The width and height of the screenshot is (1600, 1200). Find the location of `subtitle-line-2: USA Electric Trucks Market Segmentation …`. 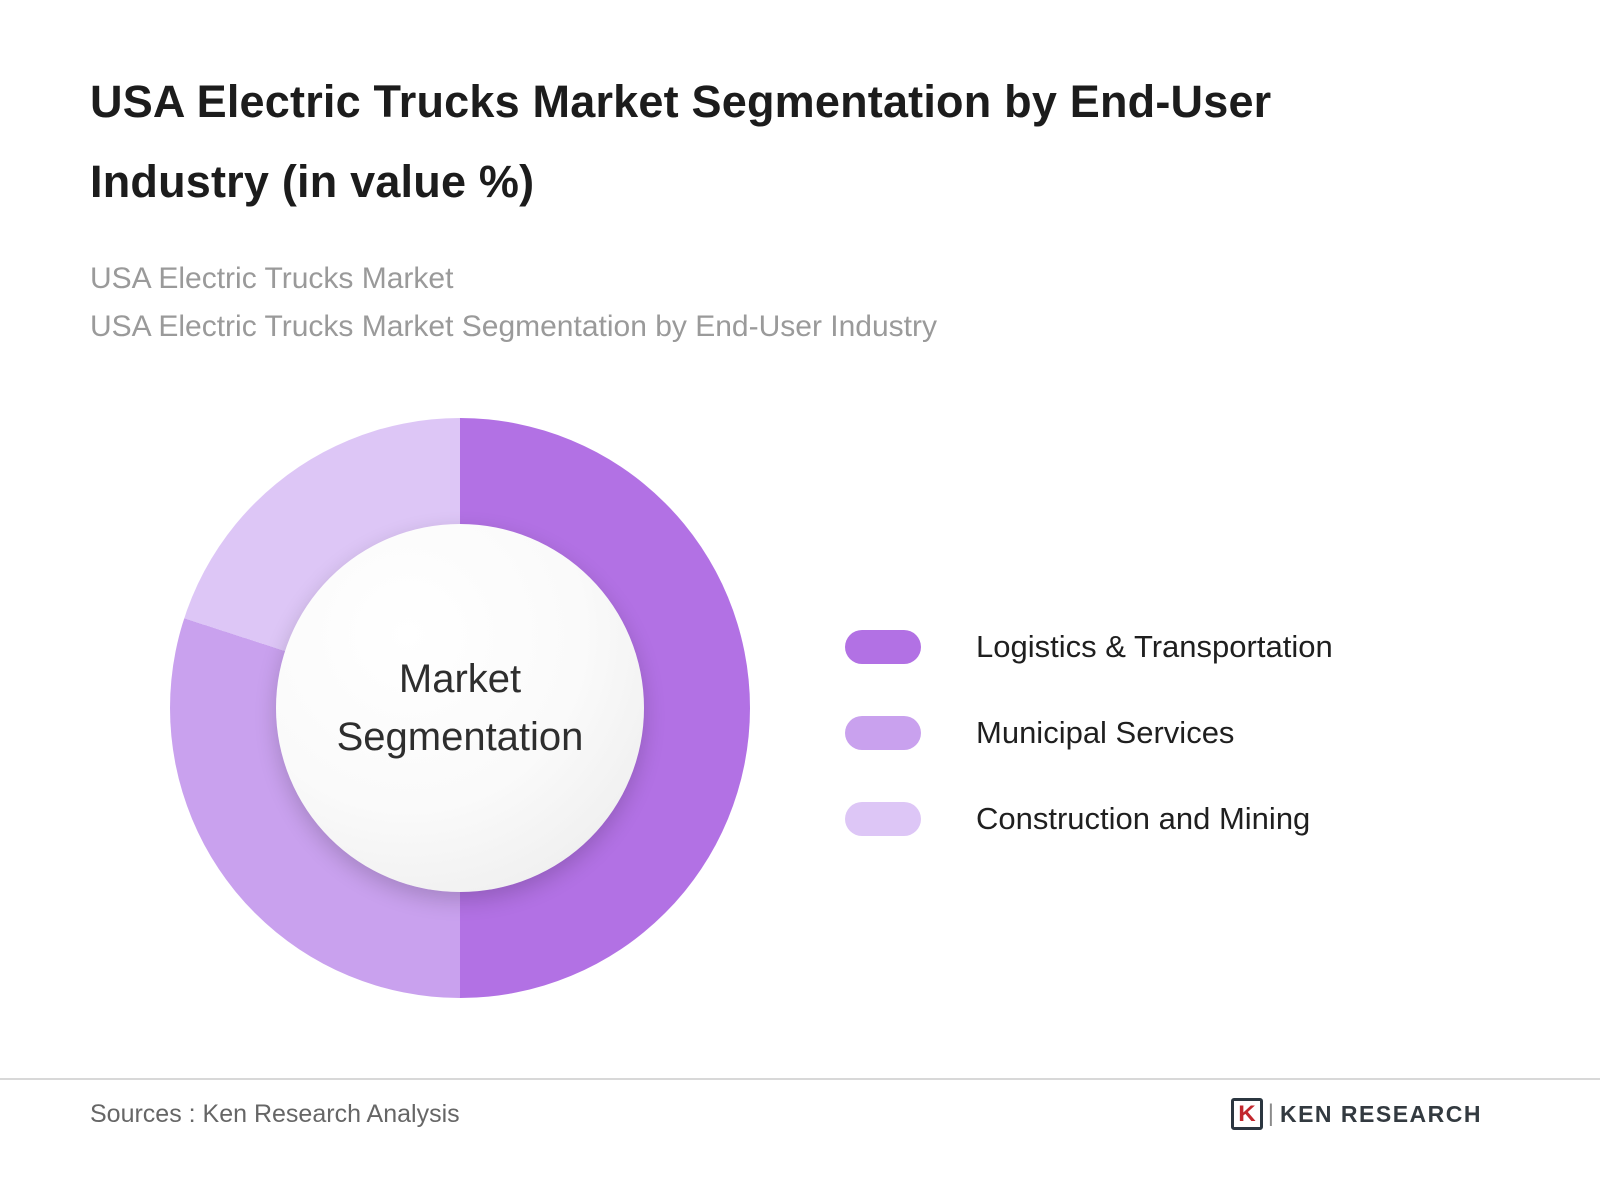

subtitle-line-2: USA Electric Trucks Market Segmentation … is located at coordinates (513, 326).